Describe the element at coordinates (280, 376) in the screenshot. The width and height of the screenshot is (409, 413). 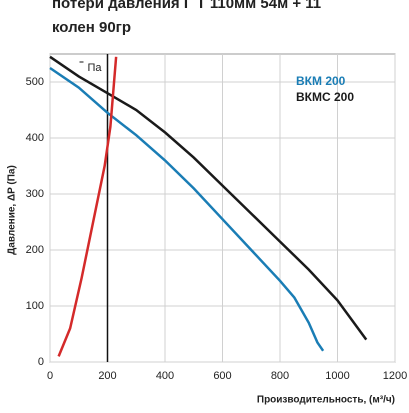
I see `x-tick-label: 800` at that location.